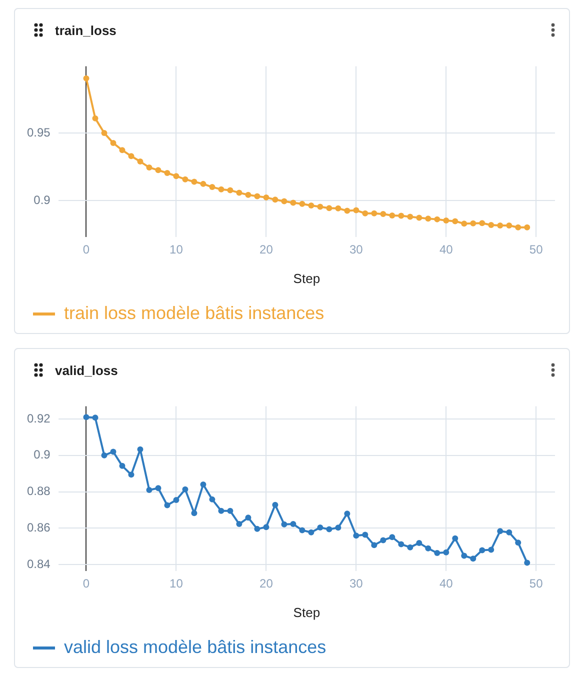 Image resolution: width=572 pixels, height=698 pixels. Describe the element at coordinates (356, 583) in the screenshot. I see `x-tick-label: 30` at that location.